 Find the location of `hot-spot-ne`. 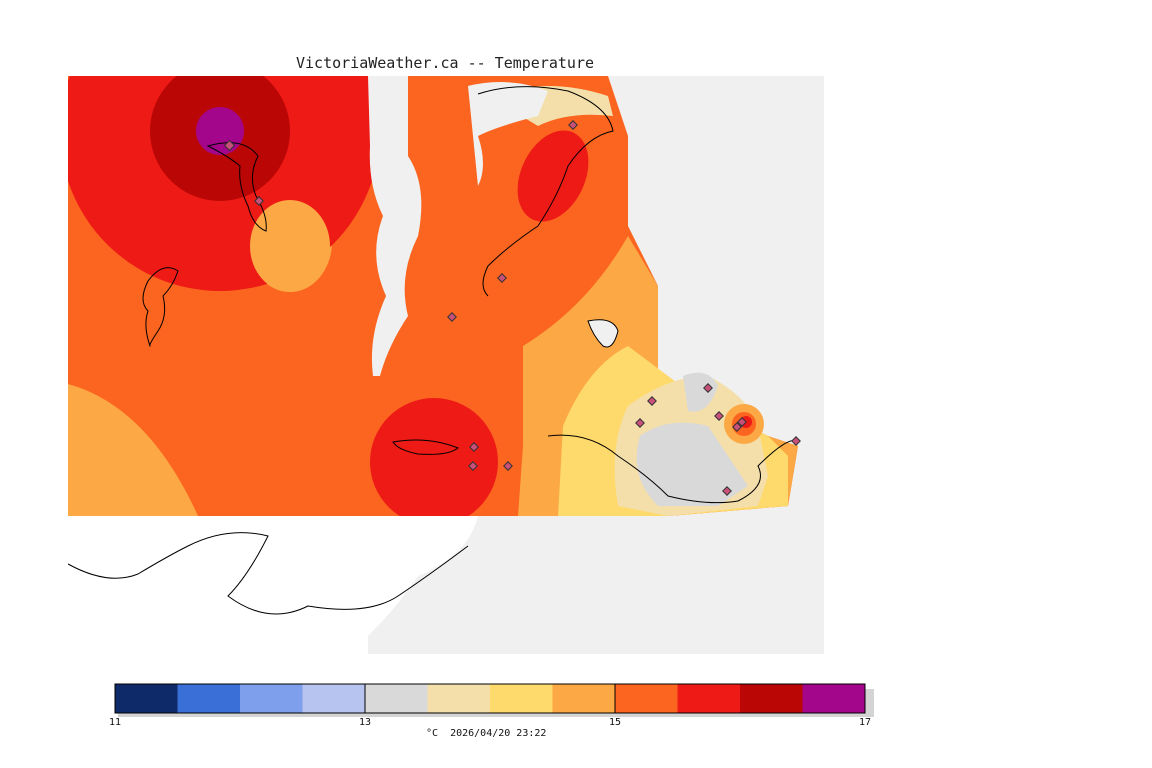

hot-spot-ne is located at coordinates (553, 176).